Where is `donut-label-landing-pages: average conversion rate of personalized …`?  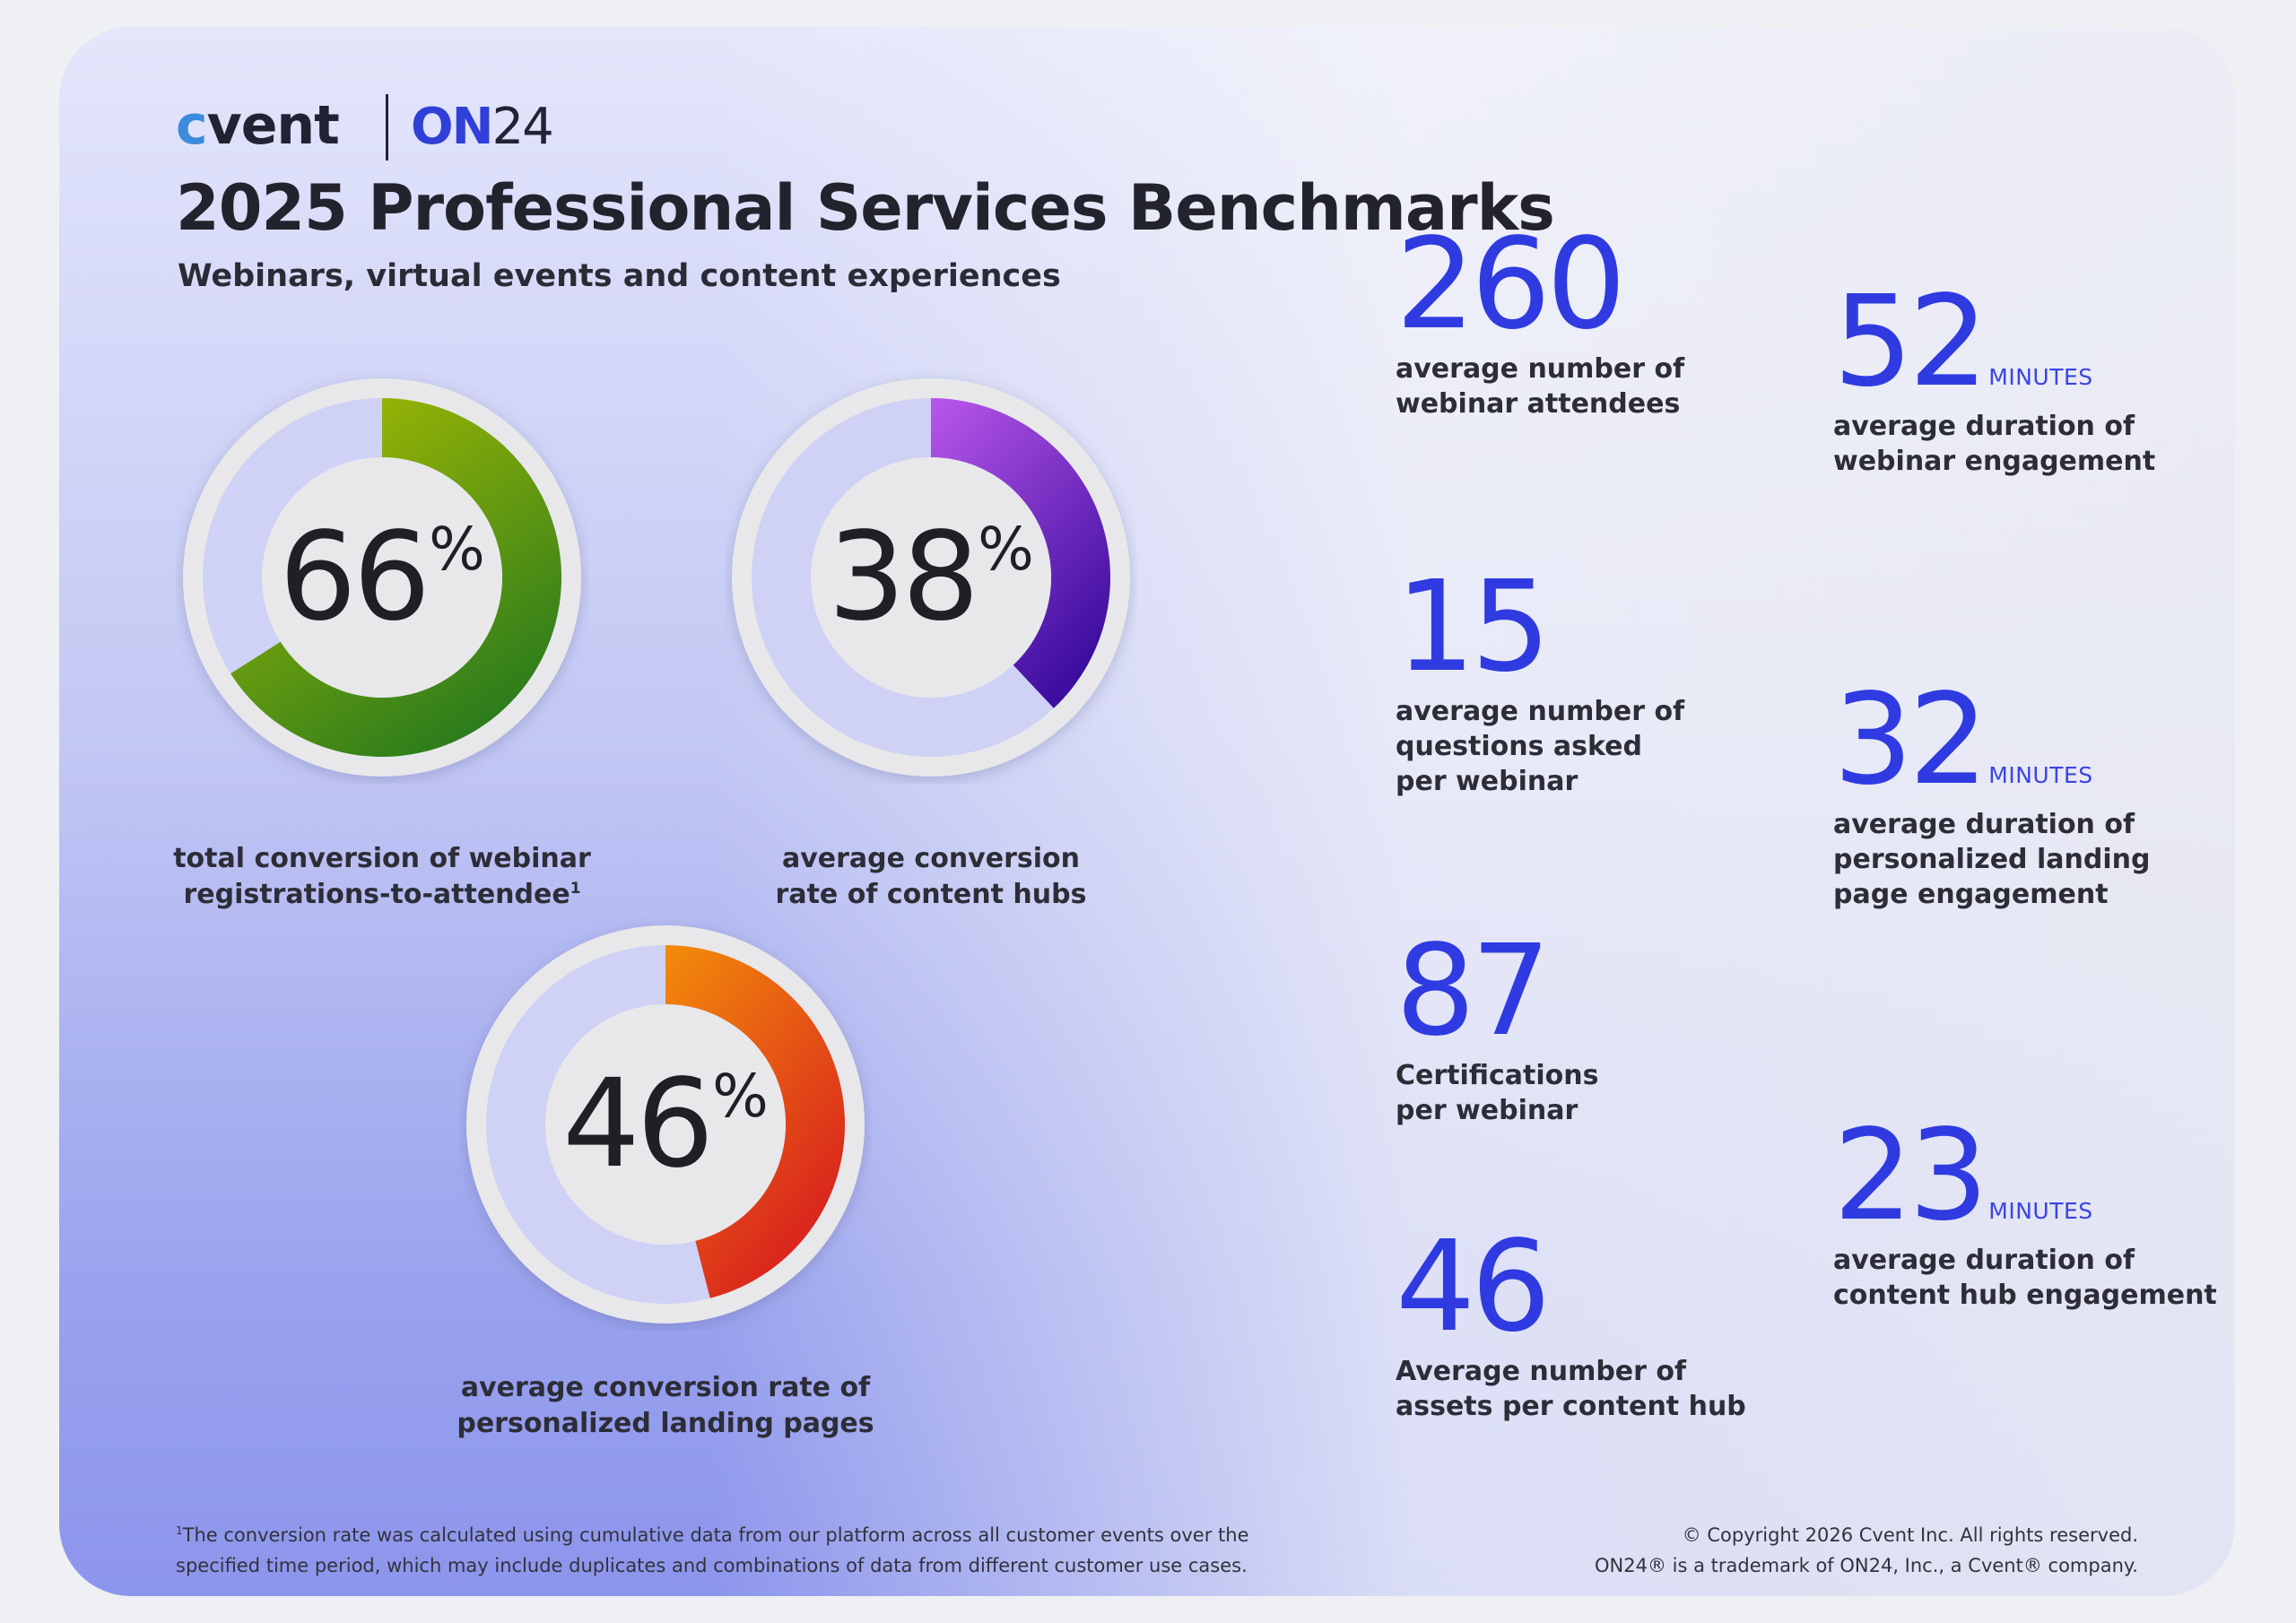 donut-label-landing-pages: average conversion rate of personalized … is located at coordinates (665, 1405).